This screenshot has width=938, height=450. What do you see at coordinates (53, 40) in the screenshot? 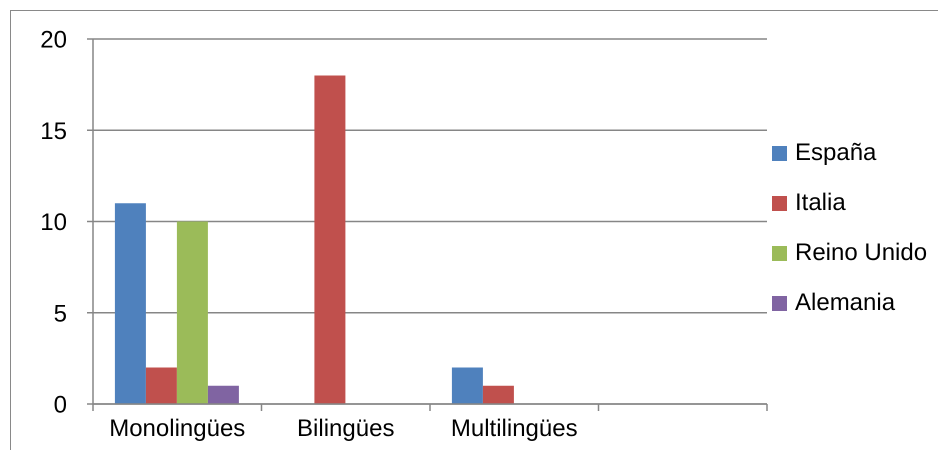
I see `y-tick-label: 20` at bounding box center [53, 40].